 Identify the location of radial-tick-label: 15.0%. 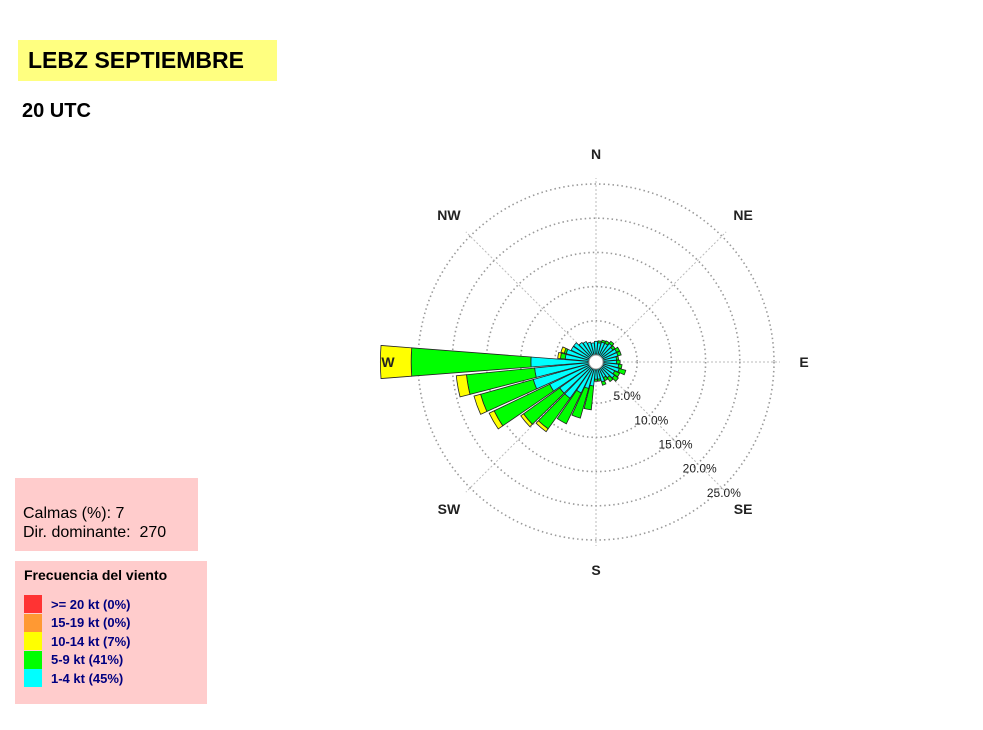
(675, 444).